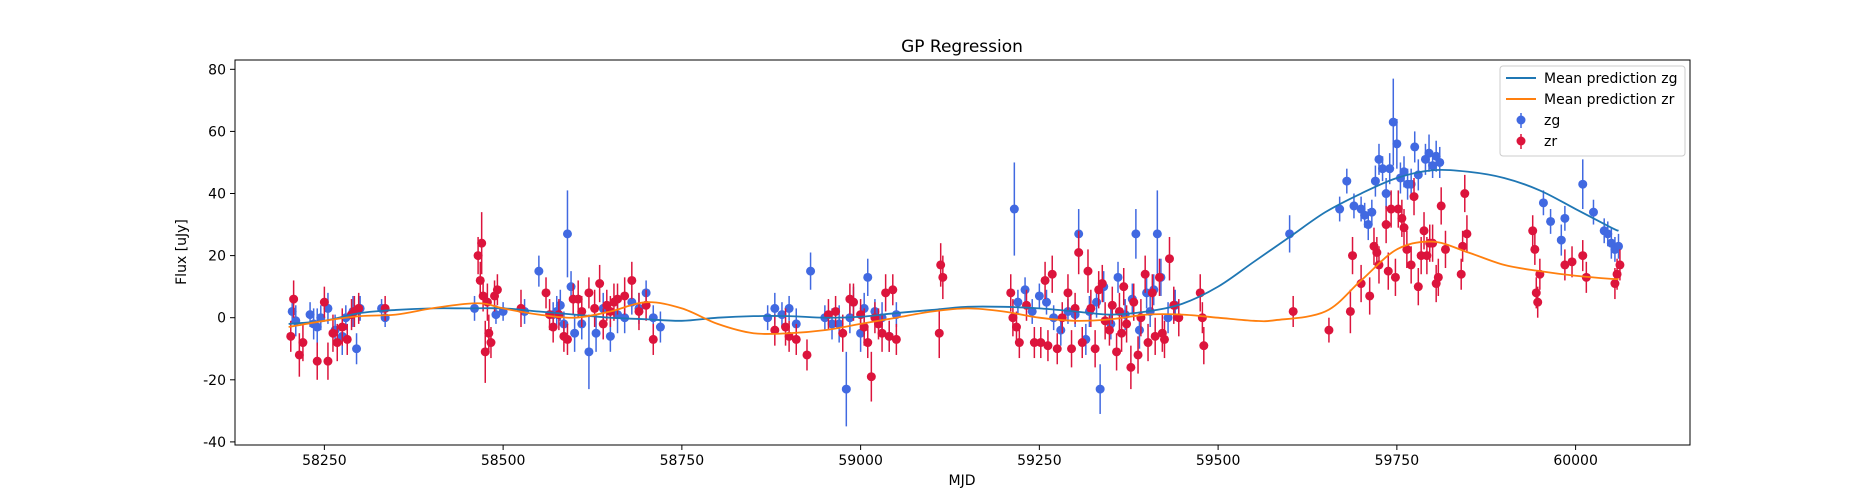 Image resolution: width=1875 pixels, height=500 pixels. What do you see at coordinates (1039, 461) in the screenshot?
I see `x-tick-label: 59250` at bounding box center [1039, 461].